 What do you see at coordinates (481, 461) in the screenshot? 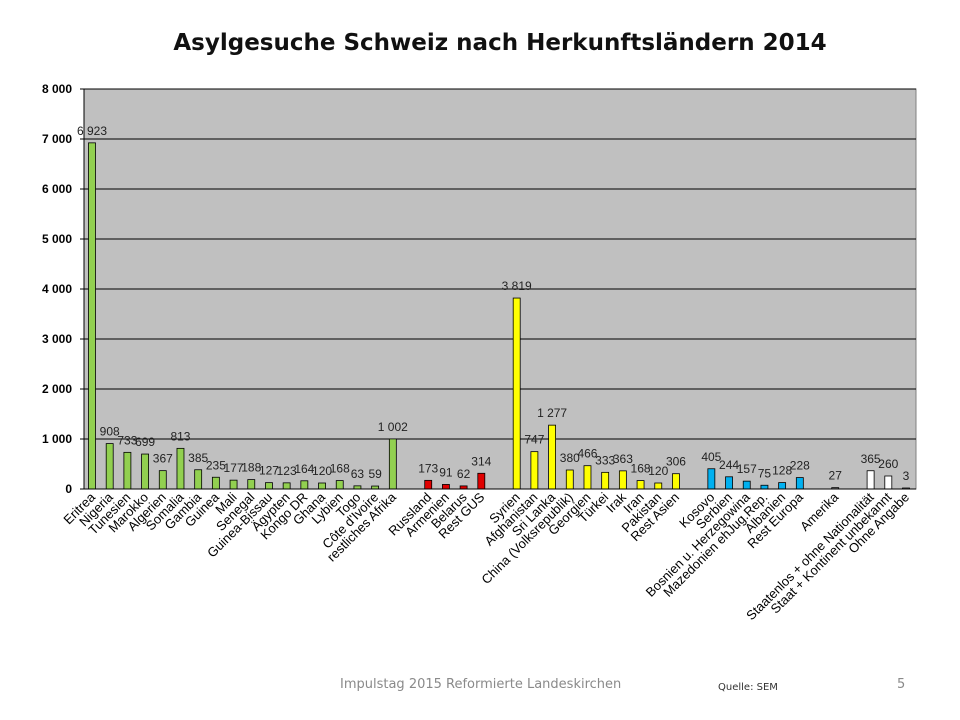
I see `data-label: 314` at bounding box center [481, 461].